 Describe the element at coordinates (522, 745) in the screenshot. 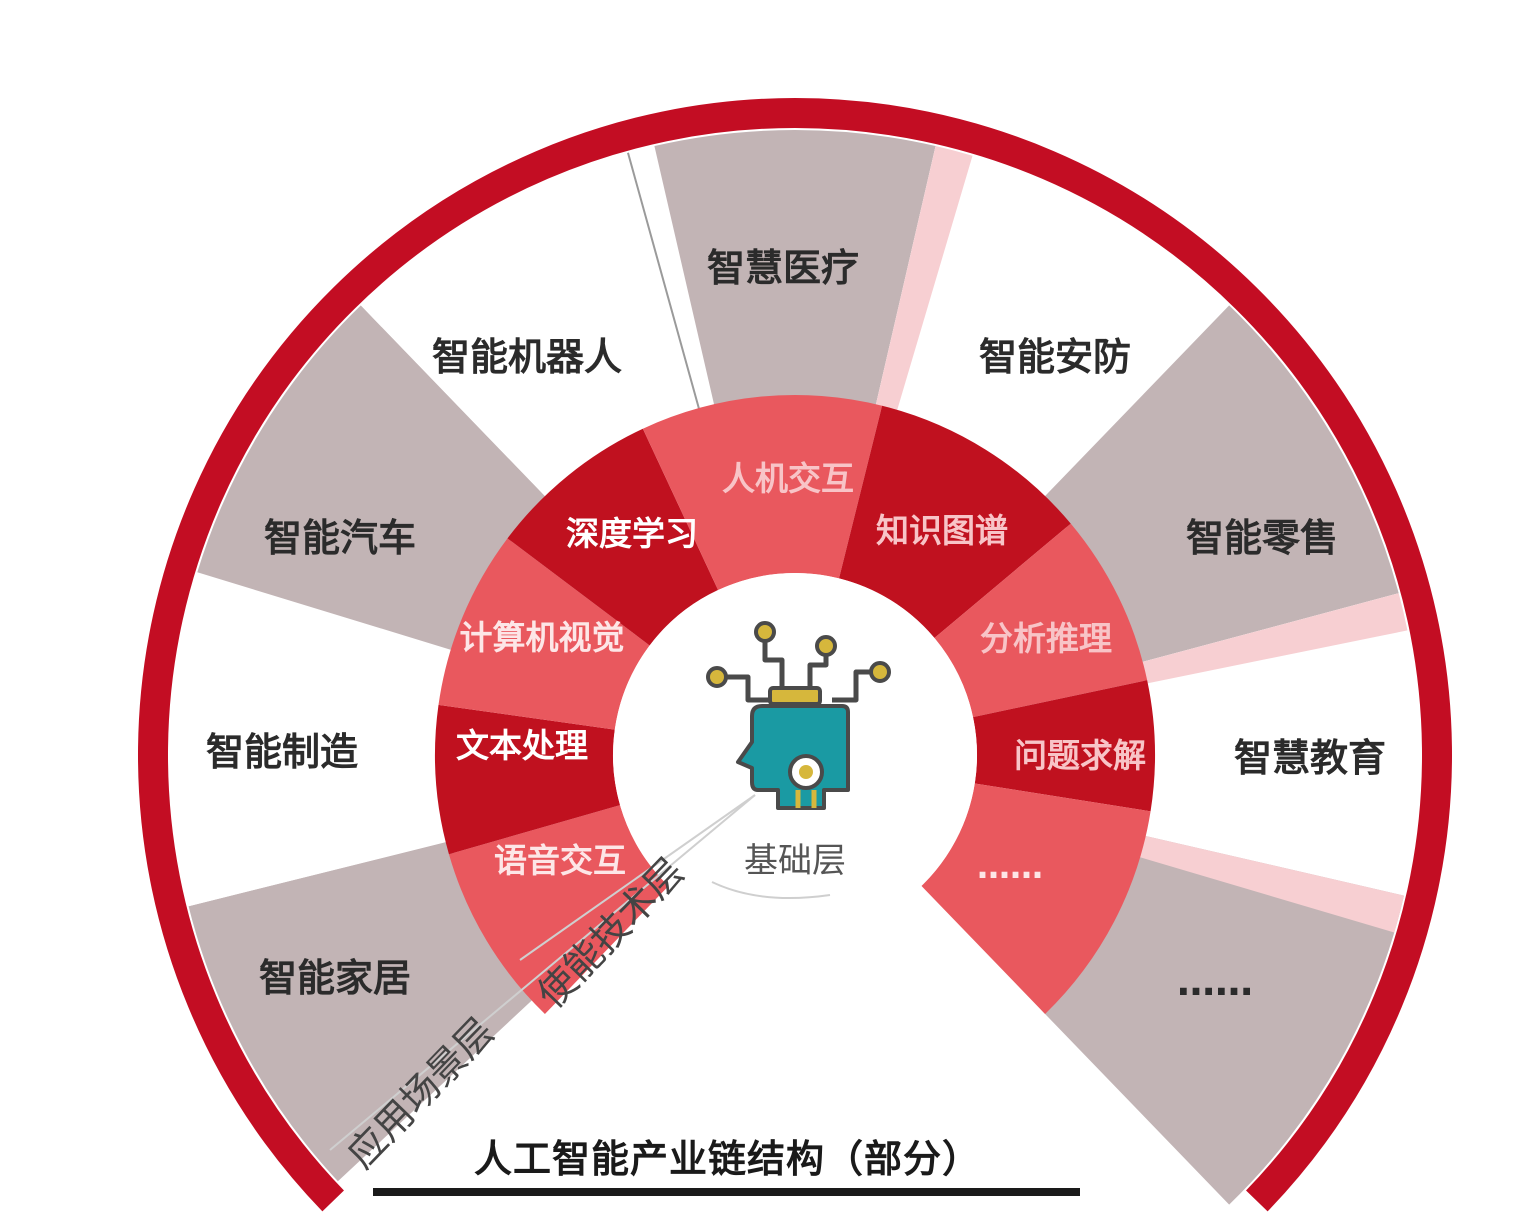

I see `tech-label-text: 文本处理` at that location.